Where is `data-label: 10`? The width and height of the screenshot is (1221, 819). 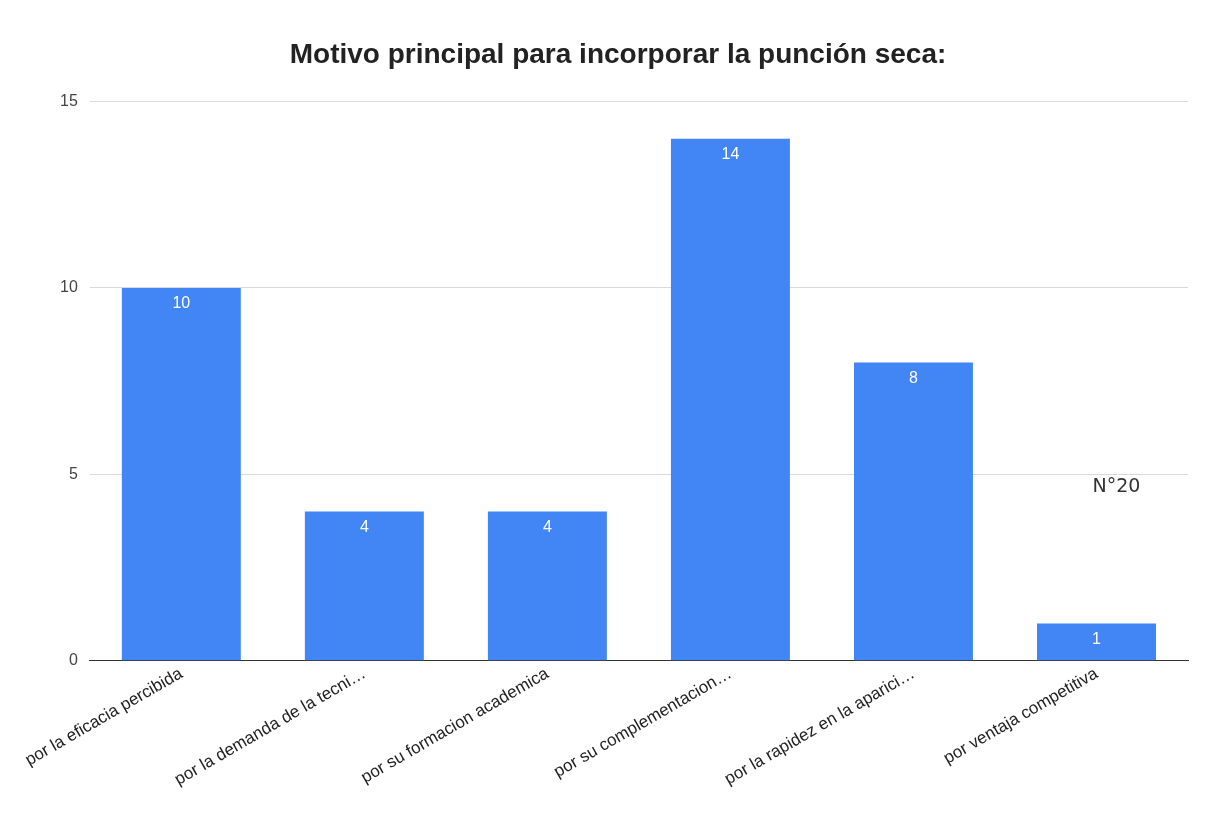
data-label: 10 is located at coordinates (181, 303).